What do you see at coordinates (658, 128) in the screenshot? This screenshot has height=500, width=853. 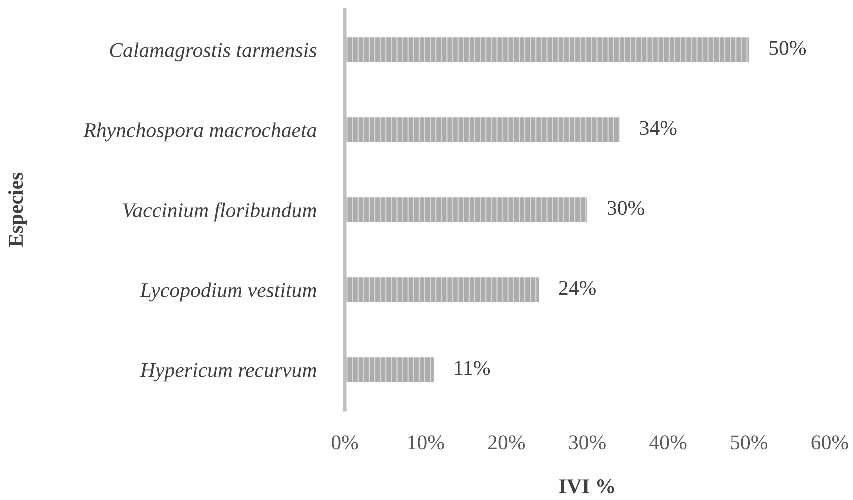 I see `data-label: 34%` at bounding box center [658, 128].